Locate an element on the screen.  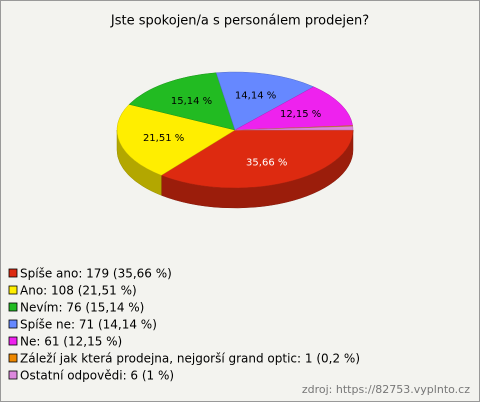
legend-label: Ano: 108 (21,51 %) is located at coordinates (78, 291).